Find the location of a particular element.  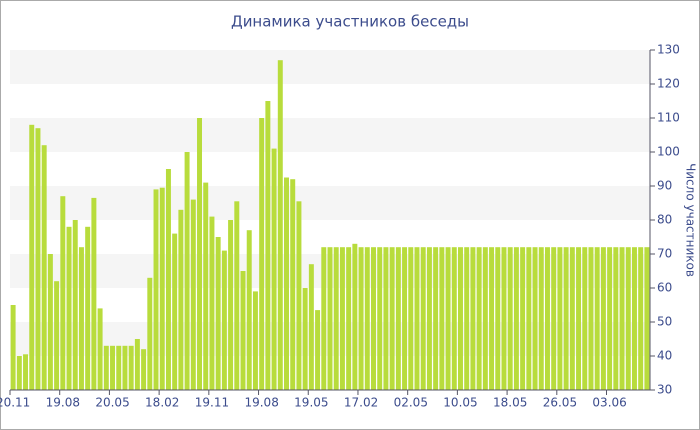

x-tick-label: 03.06 is located at coordinates (609, 403).